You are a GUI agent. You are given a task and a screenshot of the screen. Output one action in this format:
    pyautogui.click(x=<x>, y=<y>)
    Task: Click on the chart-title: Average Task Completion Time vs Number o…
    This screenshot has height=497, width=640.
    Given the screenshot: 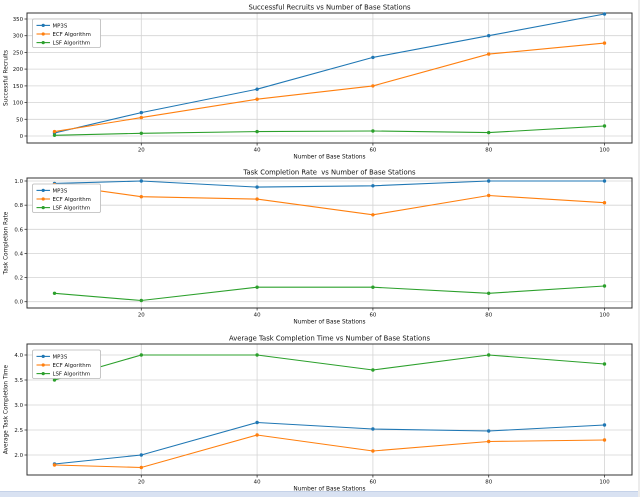 What is the action you would take?
    pyautogui.click(x=330, y=339)
    